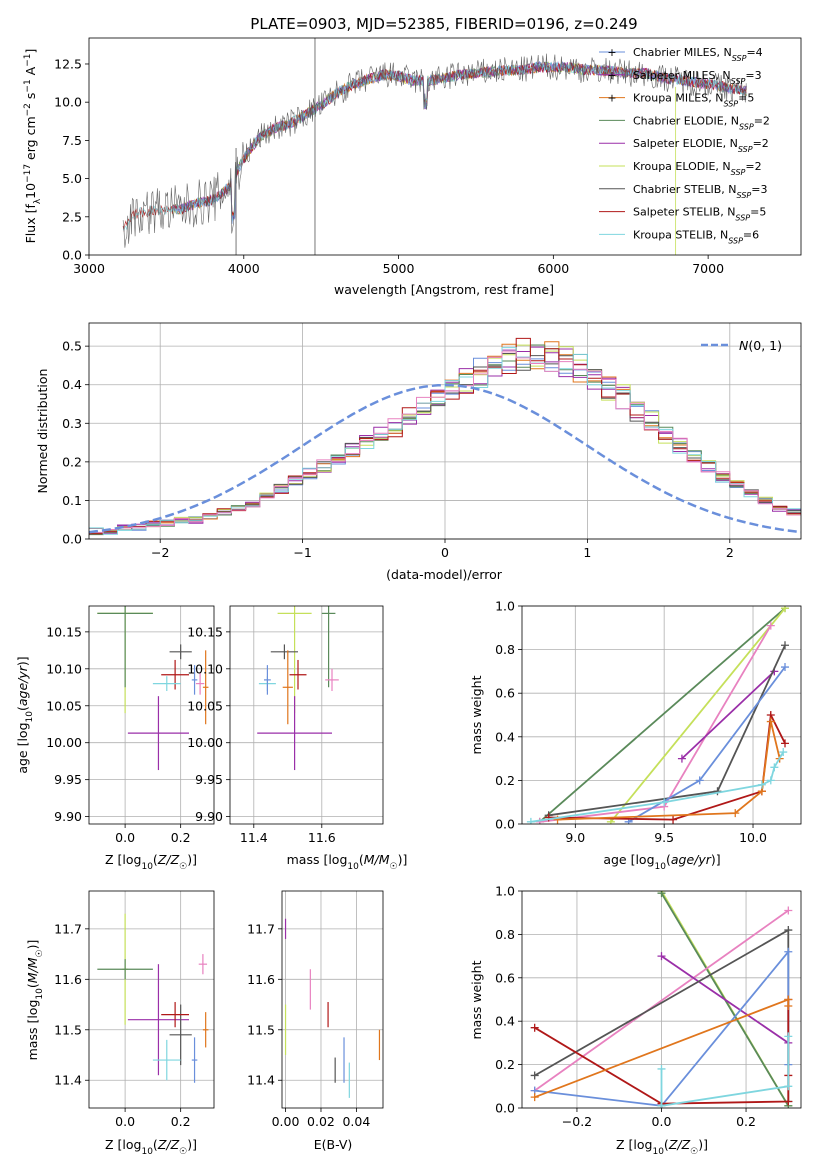 This screenshot has height=1170, width=819. What do you see at coordinates (205, 631) in the screenshot?
I see `y-tick-label: 10.15` at bounding box center [205, 631].